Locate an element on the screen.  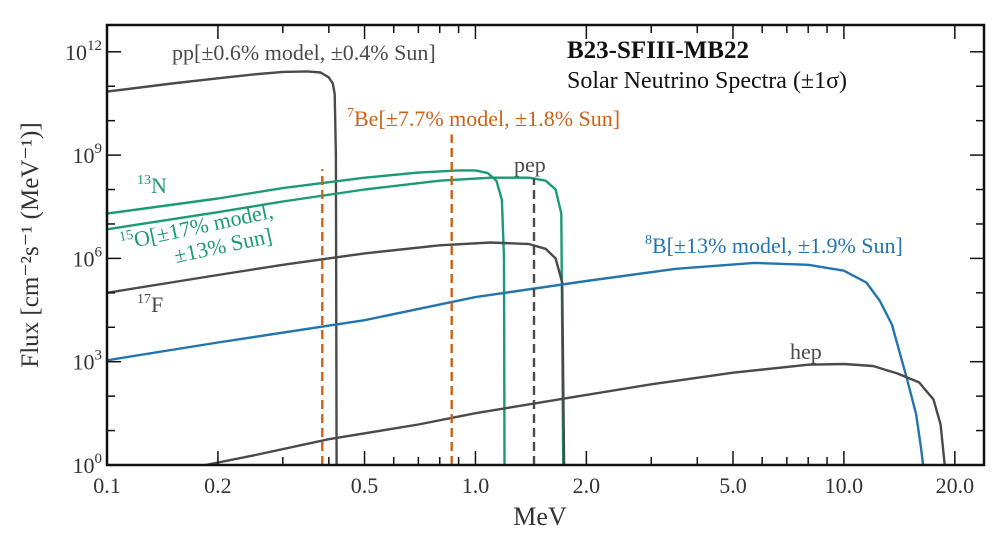
x-tick-label: 0.5 is located at coordinates (365, 485).